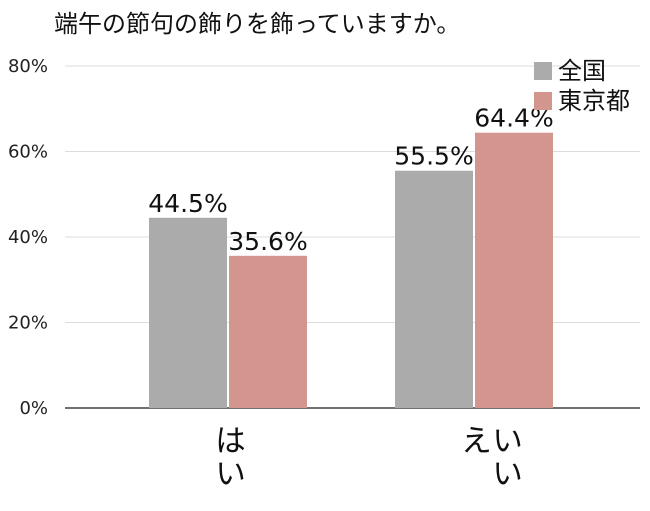  I want to click on legend-label-national: 全国, so click(582, 71).